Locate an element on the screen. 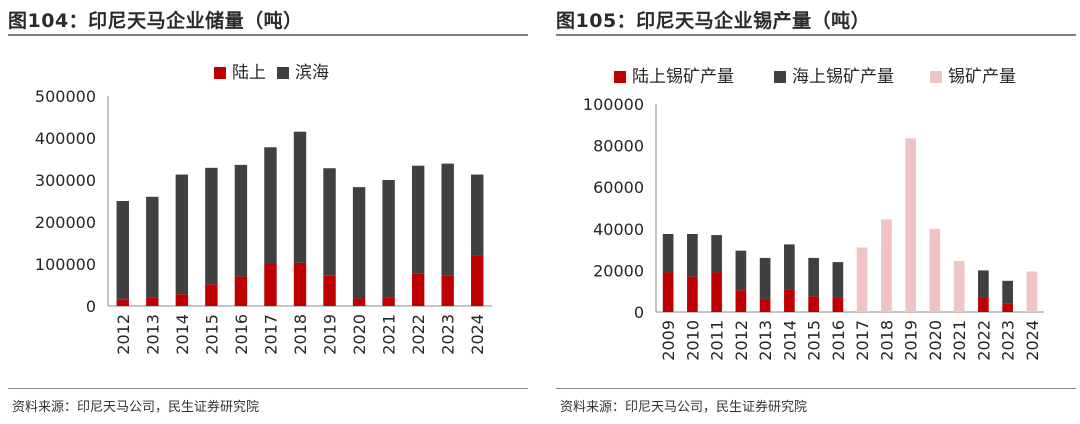 The width and height of the screenshot is (1080, 424). legend-label: 陆上锡矿产量 is located at coordinates (683, 77).